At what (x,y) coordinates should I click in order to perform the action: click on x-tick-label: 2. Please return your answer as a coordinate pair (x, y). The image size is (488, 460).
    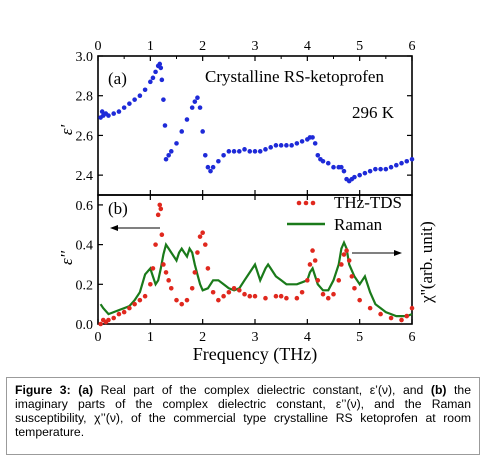
    Looking at the image, I should click on (202, 337).